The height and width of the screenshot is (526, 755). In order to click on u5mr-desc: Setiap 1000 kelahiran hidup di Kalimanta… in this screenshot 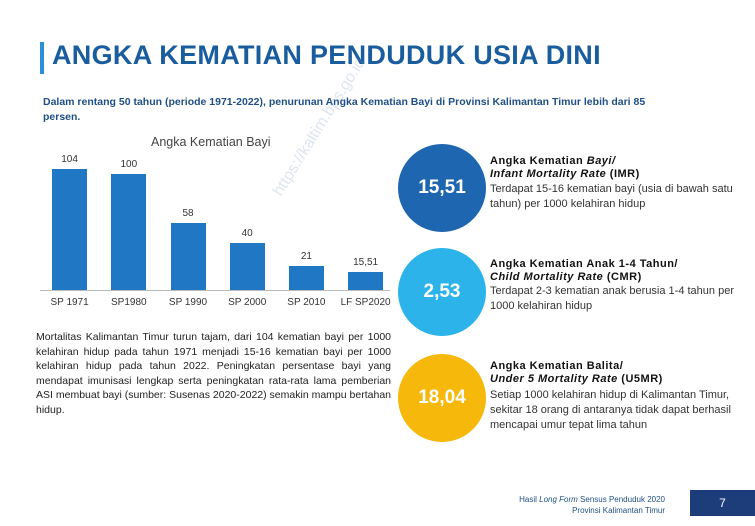, I will do `click(610, 410)`.